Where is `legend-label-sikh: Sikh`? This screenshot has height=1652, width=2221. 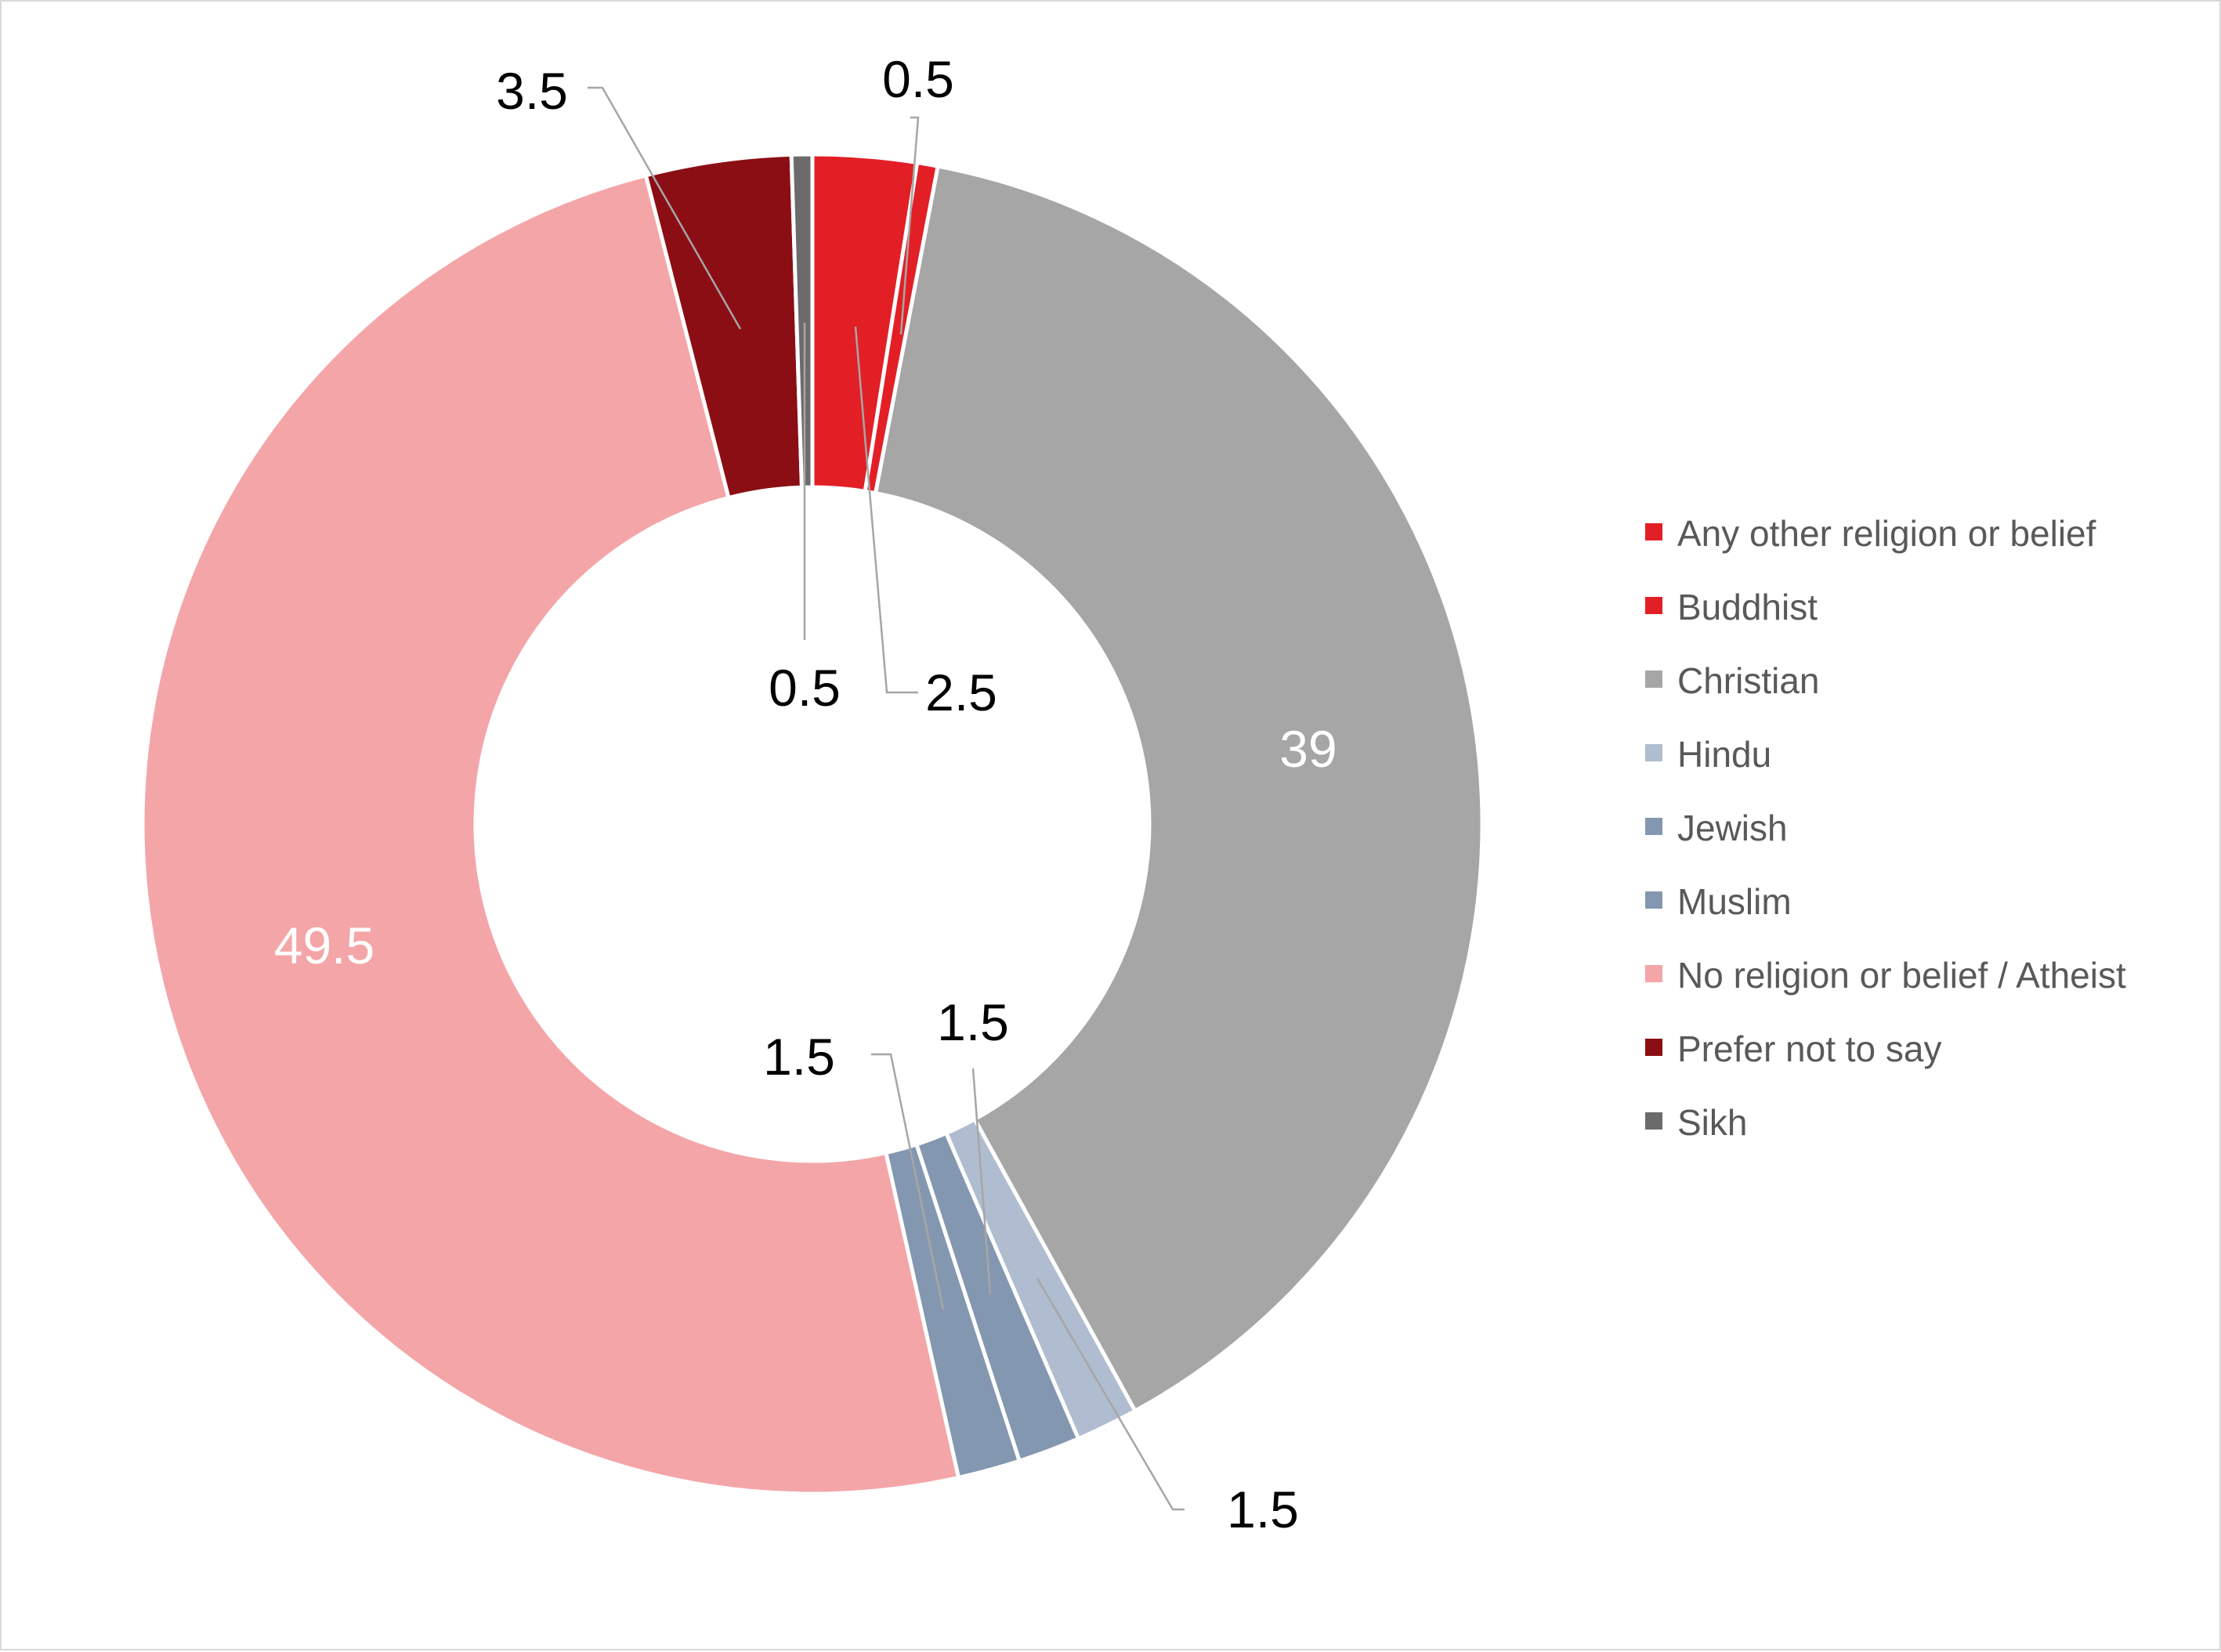 legend-label-sikh: Sikh is located at coordinates (1712, 1122).